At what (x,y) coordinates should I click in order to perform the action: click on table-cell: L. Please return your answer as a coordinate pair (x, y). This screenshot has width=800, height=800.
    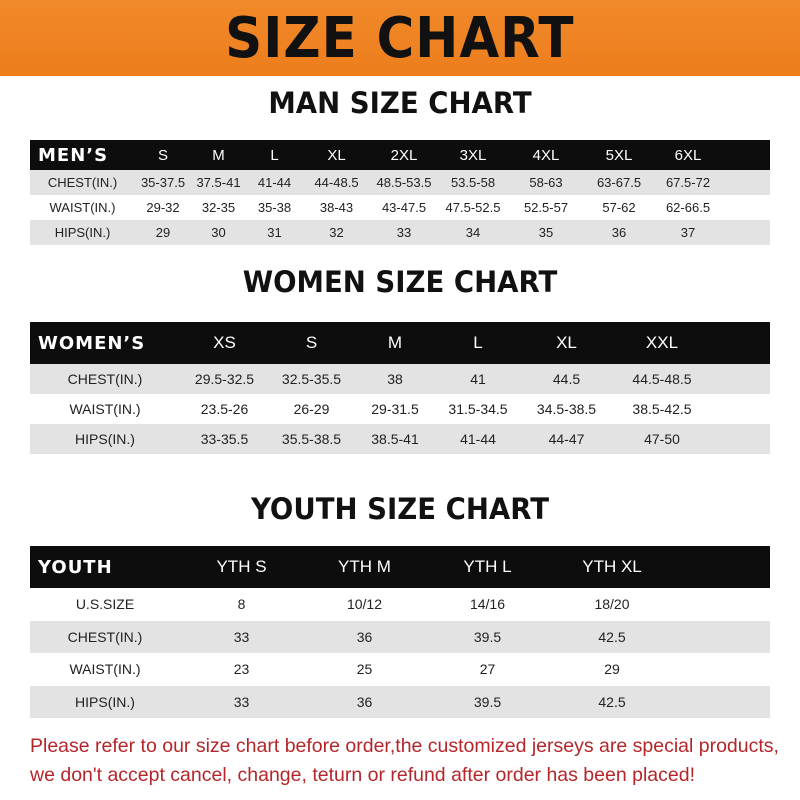
    Looking at the image, I should click on (478, 342).